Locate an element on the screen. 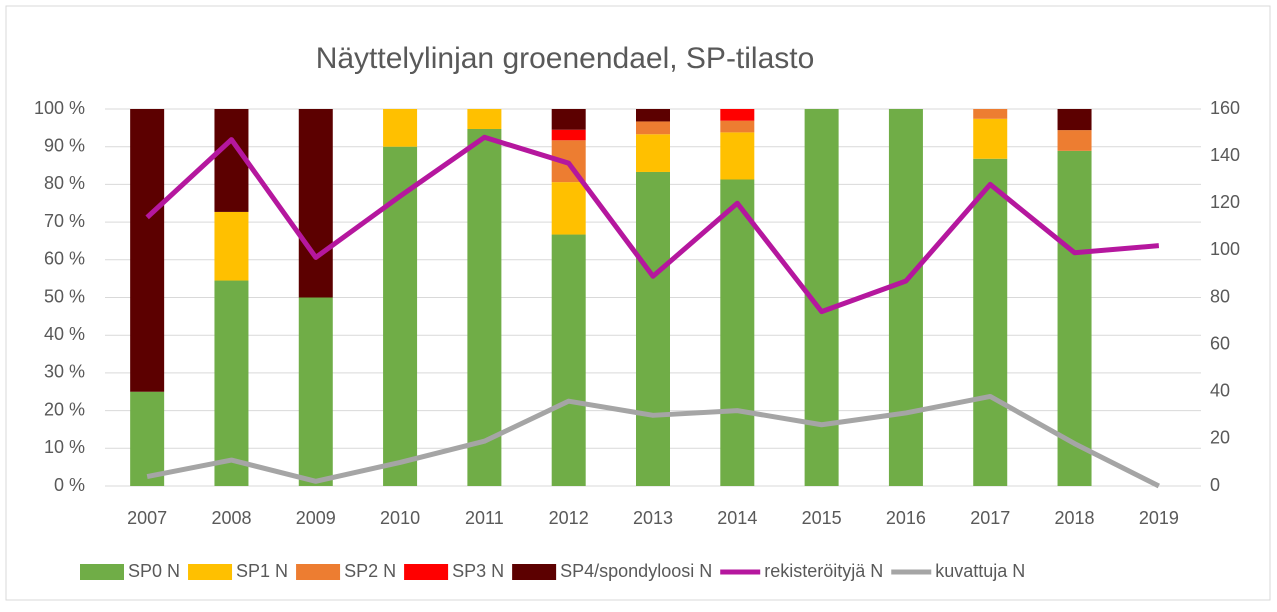  y-tick-label: 30 % is located at coordinates (64, 372).